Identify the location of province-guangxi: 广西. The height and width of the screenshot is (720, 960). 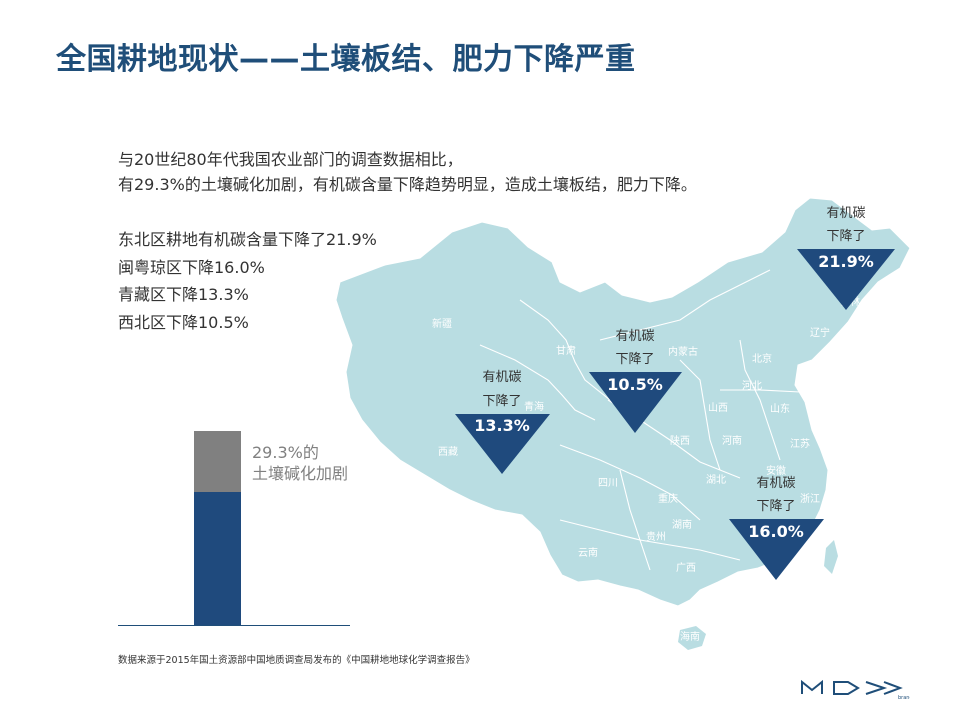
(686, 568).